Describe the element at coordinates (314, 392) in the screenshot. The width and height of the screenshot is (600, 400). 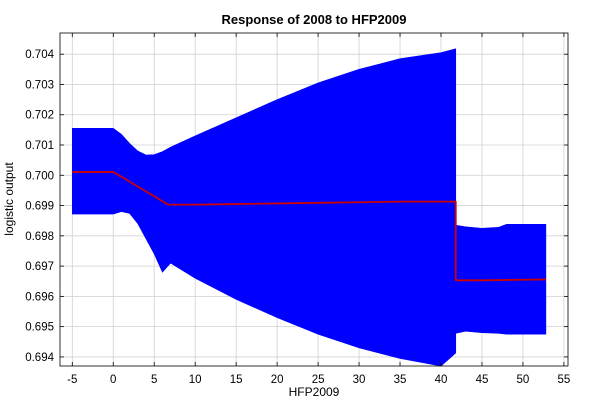
I see `x-axis-label: HFP2009` at that location.